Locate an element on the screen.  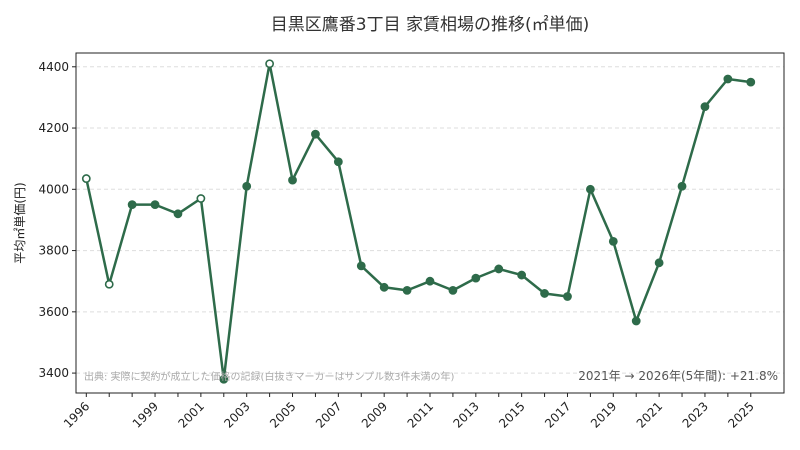
x-tick-label: 2003 is located at coordinates (236, 414).